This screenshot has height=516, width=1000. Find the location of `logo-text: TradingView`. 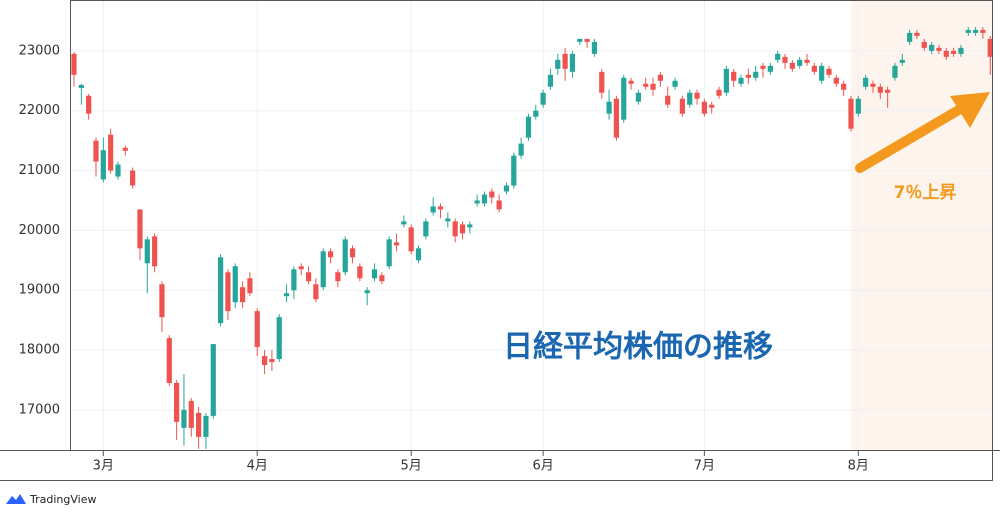

logo-text: TradingView is located at coordinates (62, 499).